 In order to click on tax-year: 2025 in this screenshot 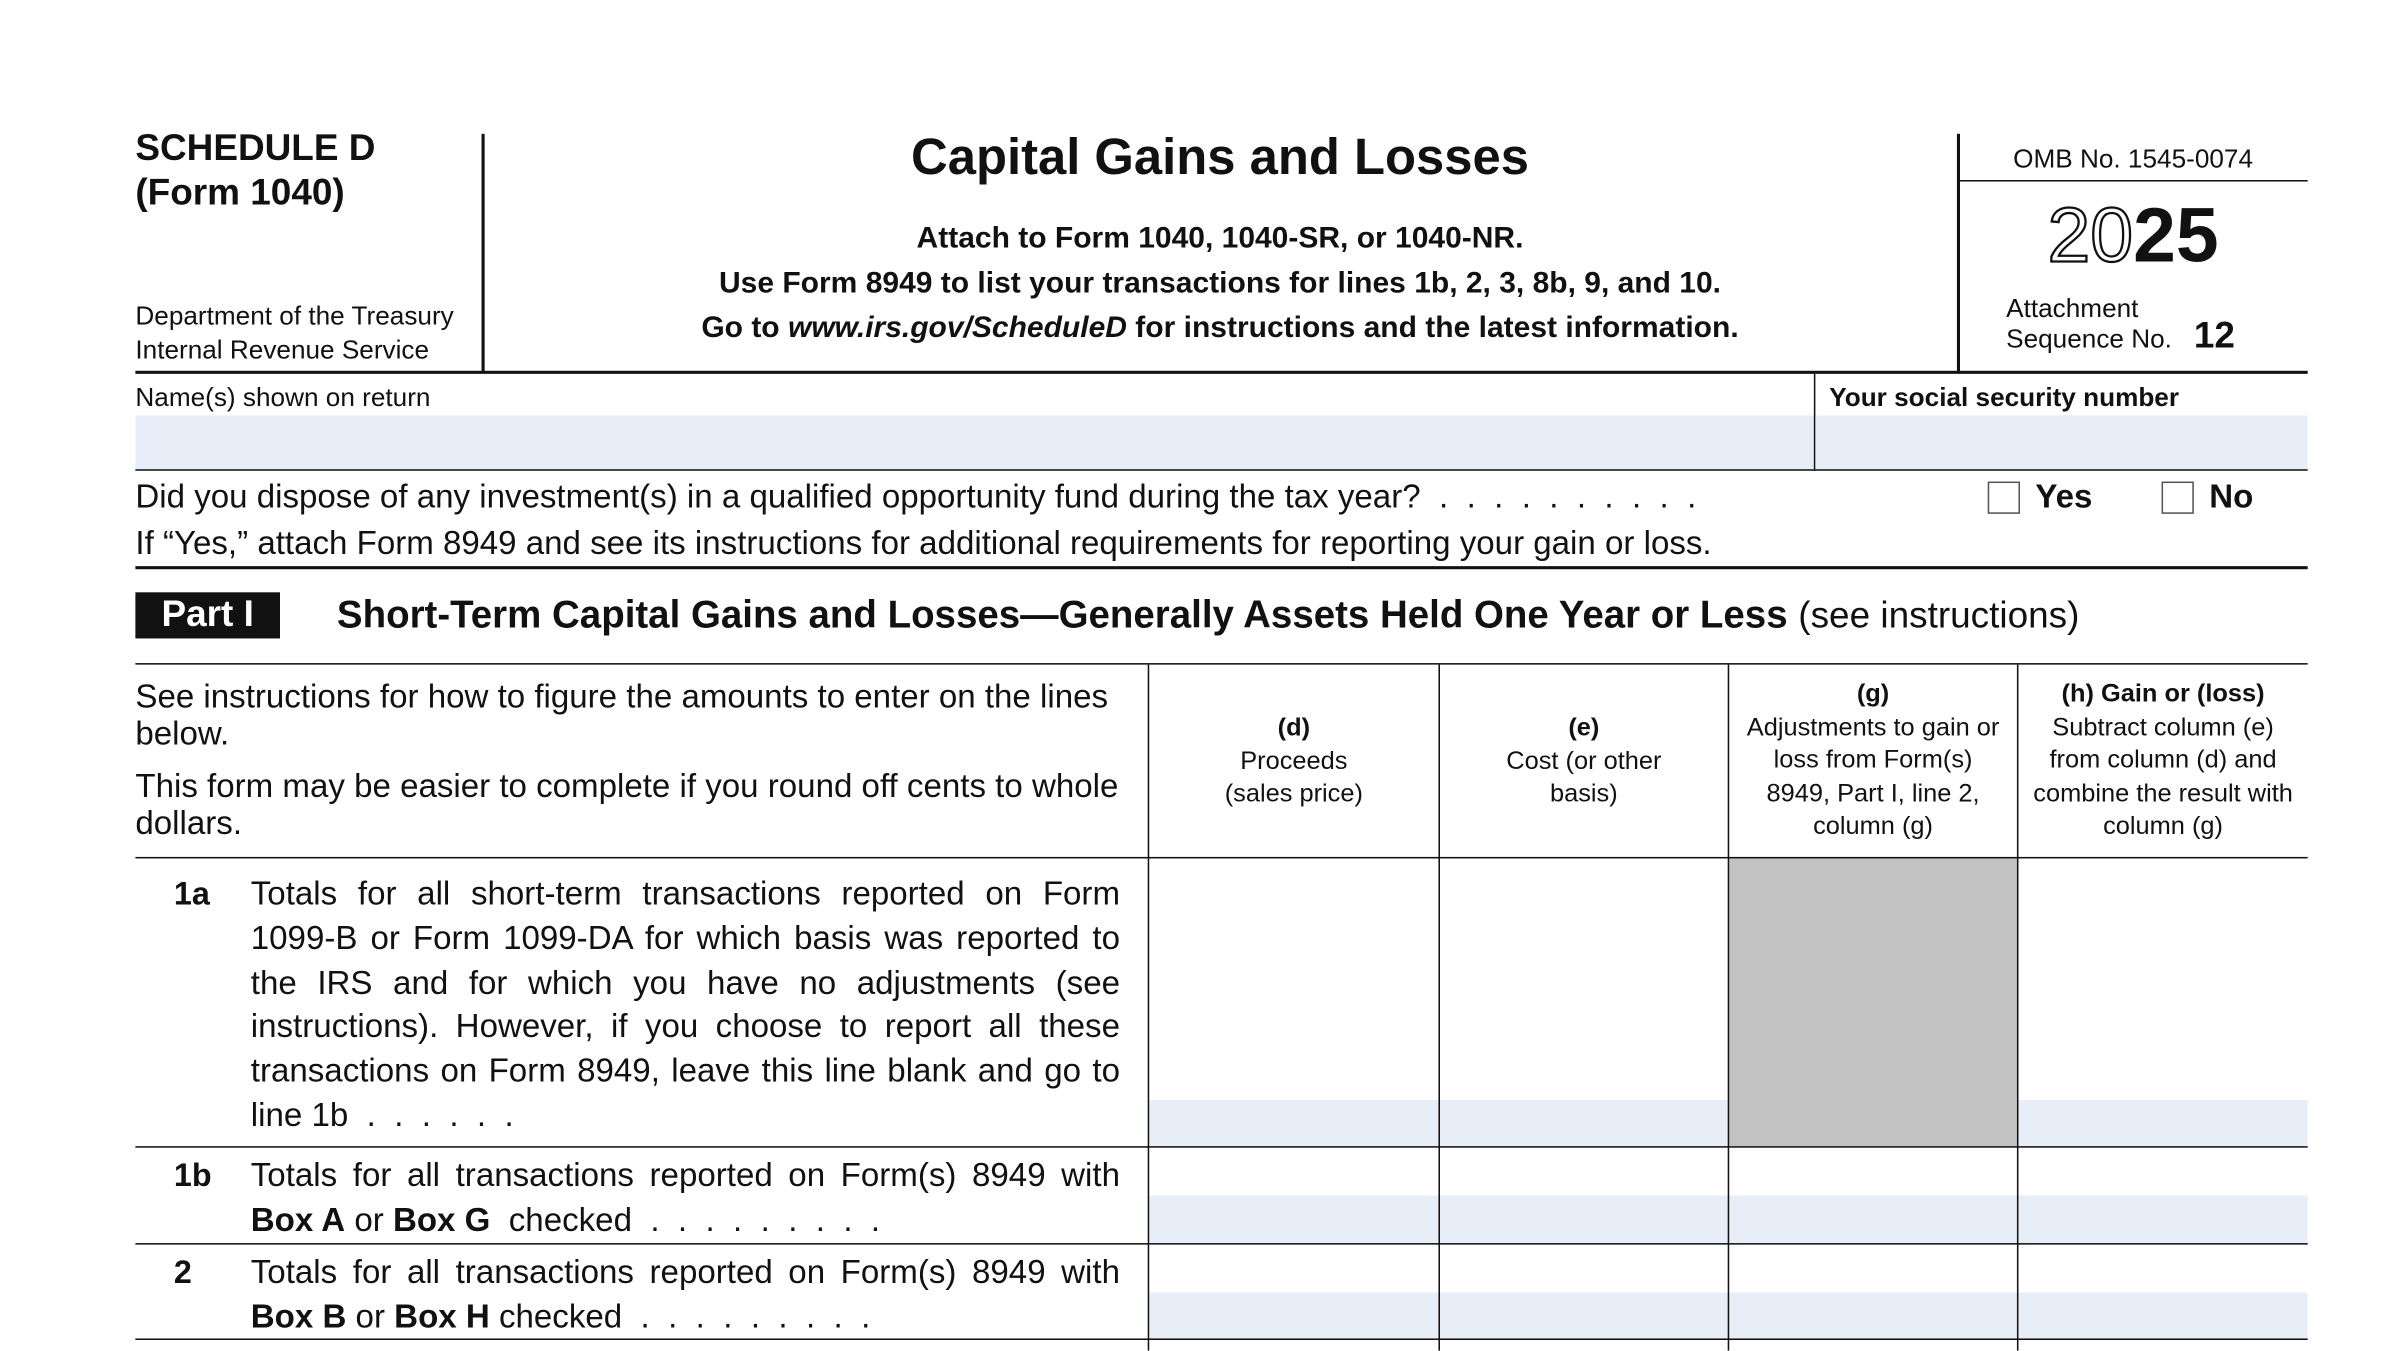, I will do `click(2132, 235)`.